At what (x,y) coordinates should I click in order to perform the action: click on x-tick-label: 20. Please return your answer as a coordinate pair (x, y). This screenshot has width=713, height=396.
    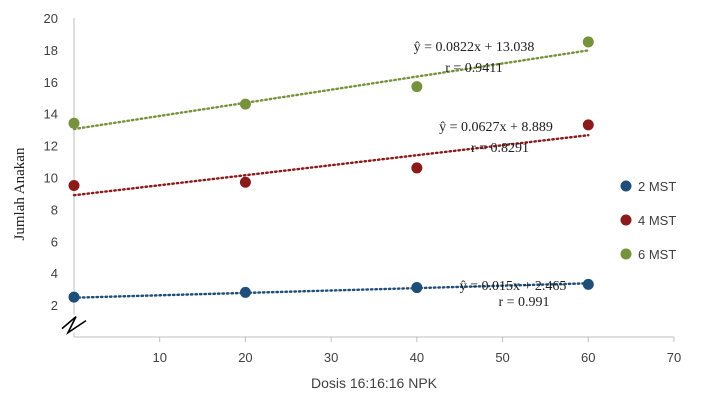
    Looking at the image, I should click on (245, 357).